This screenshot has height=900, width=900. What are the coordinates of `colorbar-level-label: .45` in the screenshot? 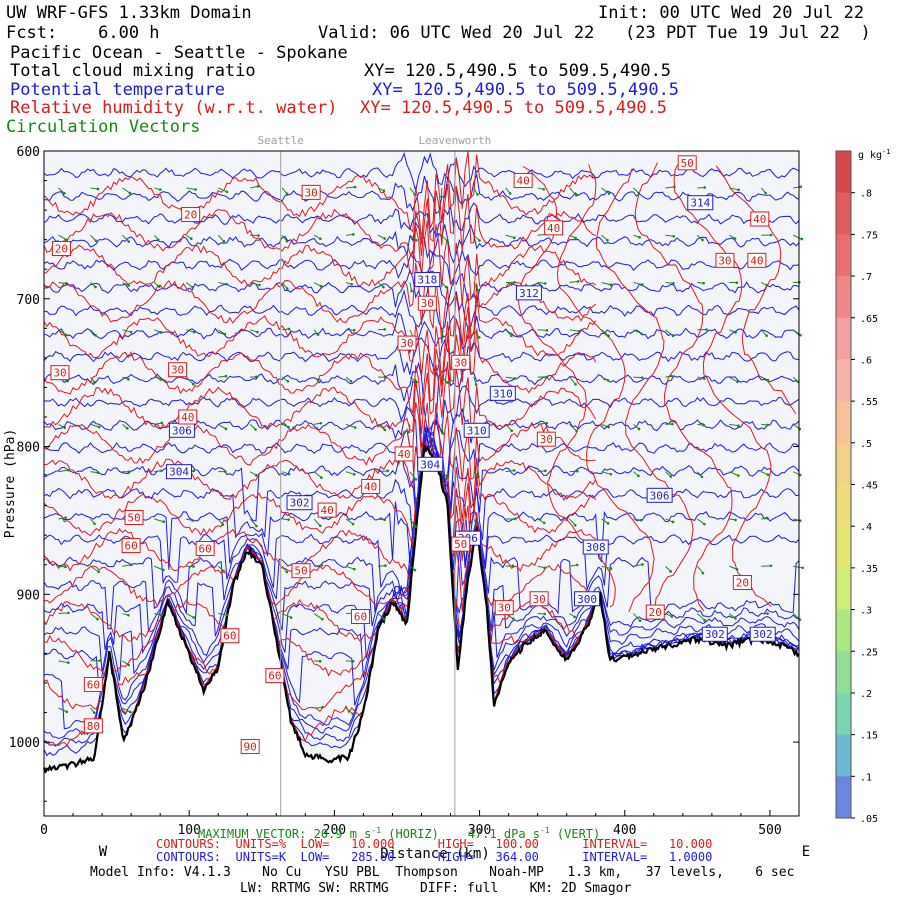 It's located at (869, 486).